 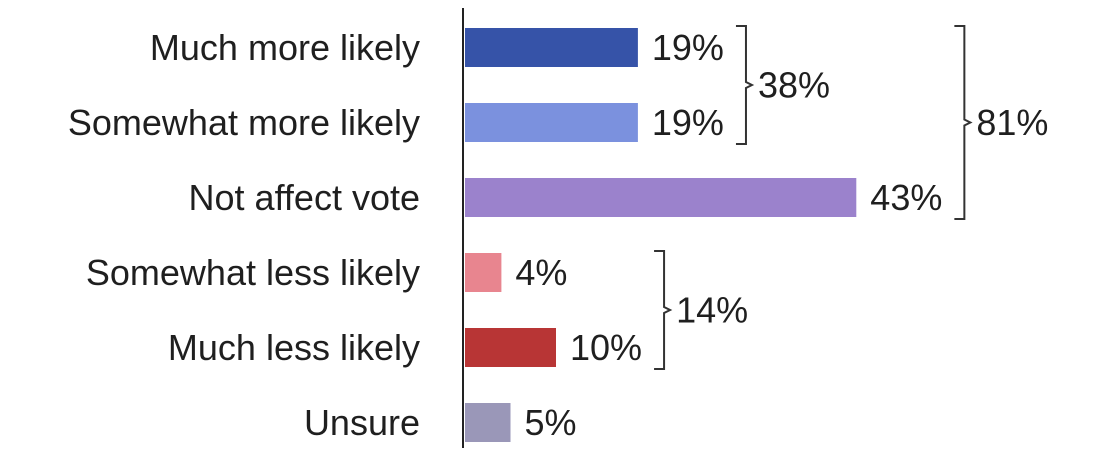 I want to click on category-label: Much more likely, so click(x=285, y=47).